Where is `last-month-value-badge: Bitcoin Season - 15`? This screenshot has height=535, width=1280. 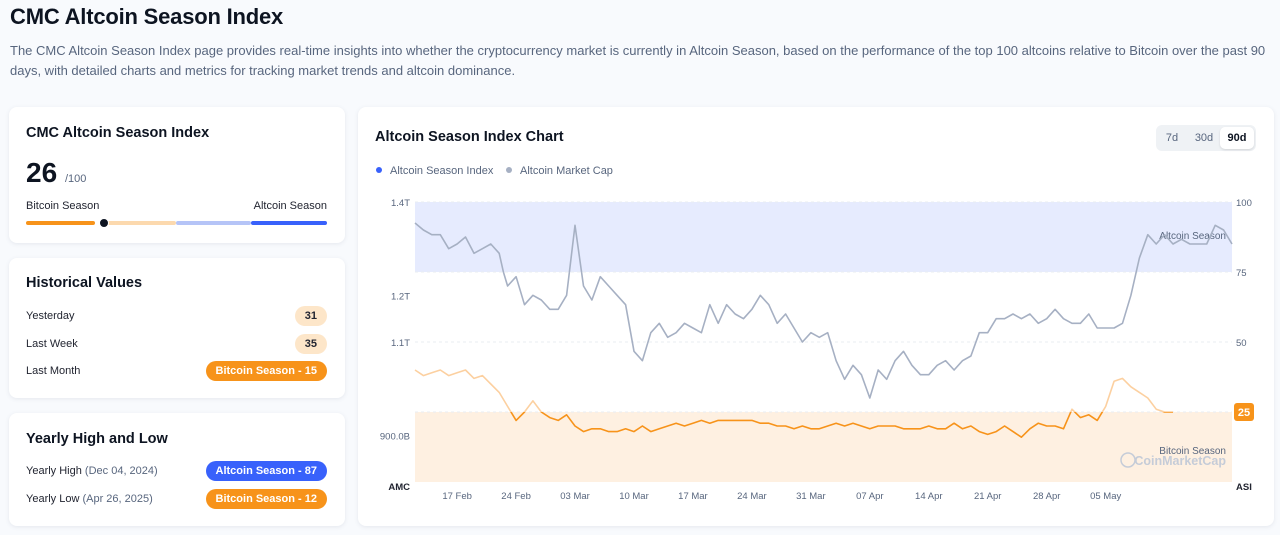
last-month-value-badge: Bitcoin Season - 15 is located at coordinates (266, 371).